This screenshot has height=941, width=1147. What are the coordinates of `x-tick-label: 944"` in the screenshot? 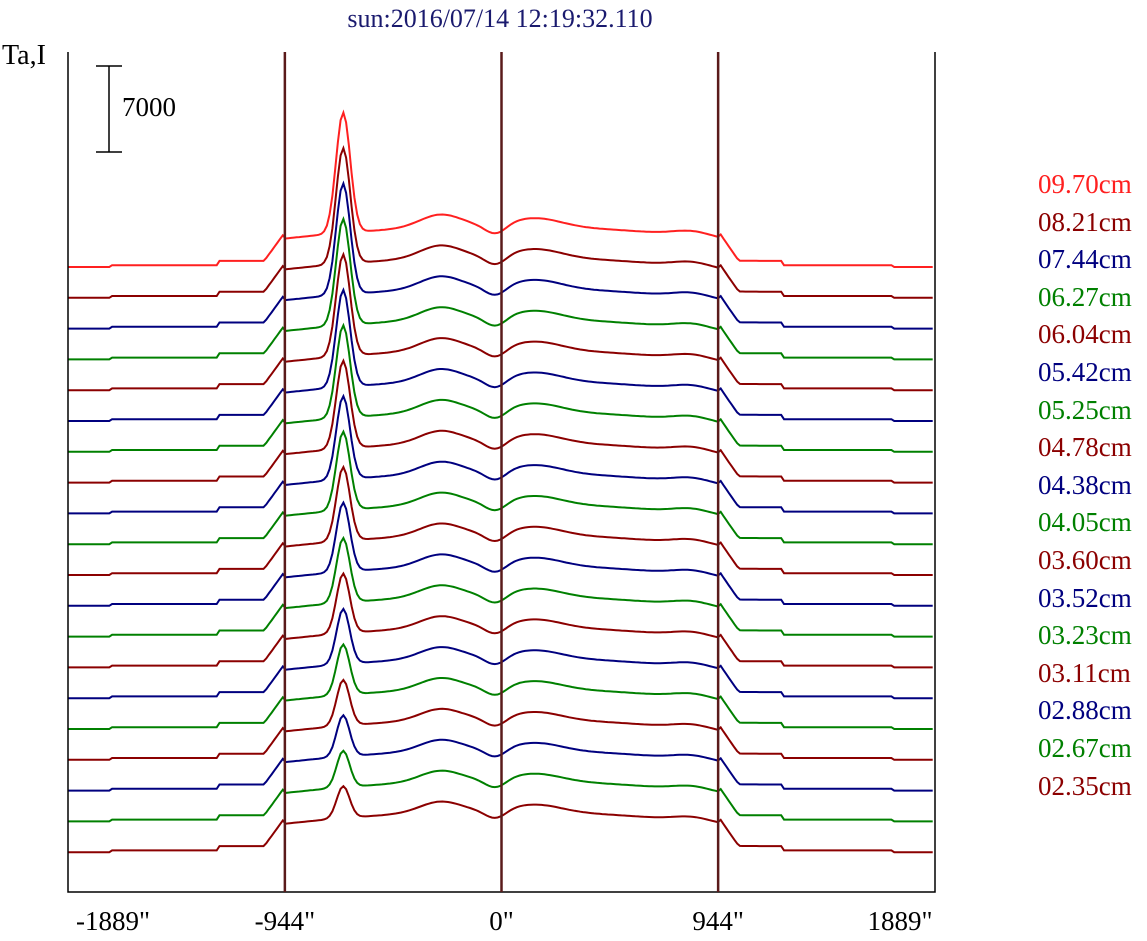 It's located at (718, 921).